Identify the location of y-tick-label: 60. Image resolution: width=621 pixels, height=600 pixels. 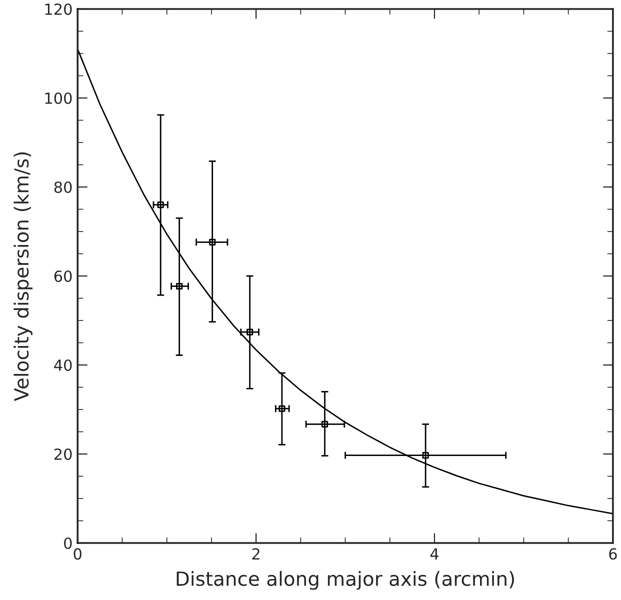
(63, 276).